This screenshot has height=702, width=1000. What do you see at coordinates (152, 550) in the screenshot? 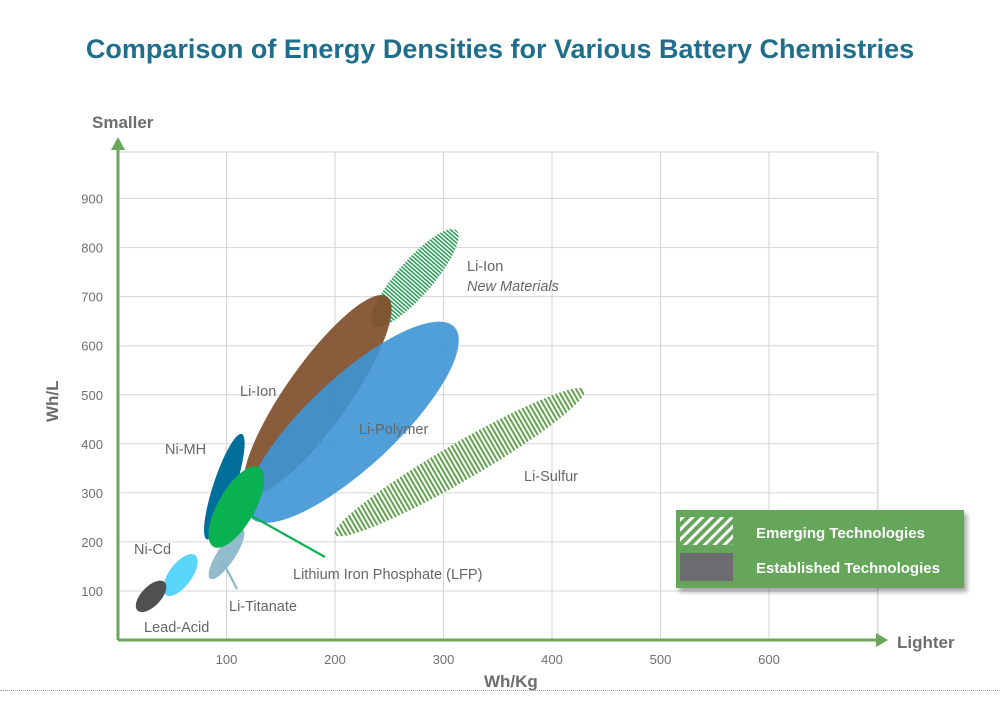
I see `label-ni-cd: Ni-Cd` at bounding box center [152, 550].